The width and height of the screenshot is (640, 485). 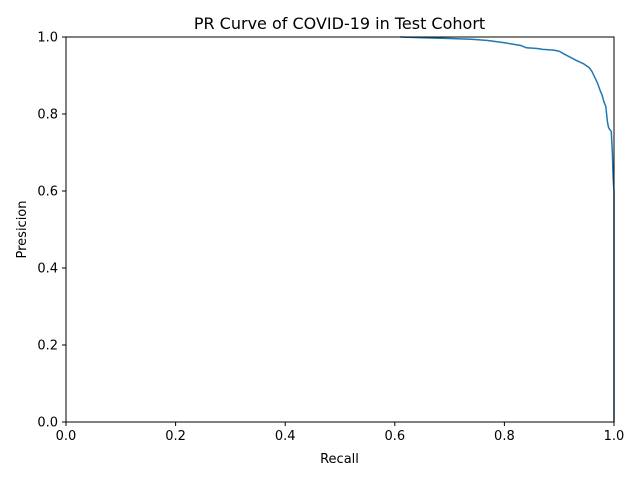 I want to click on x-tick-label: 0.2, so click(x=175, y=436).